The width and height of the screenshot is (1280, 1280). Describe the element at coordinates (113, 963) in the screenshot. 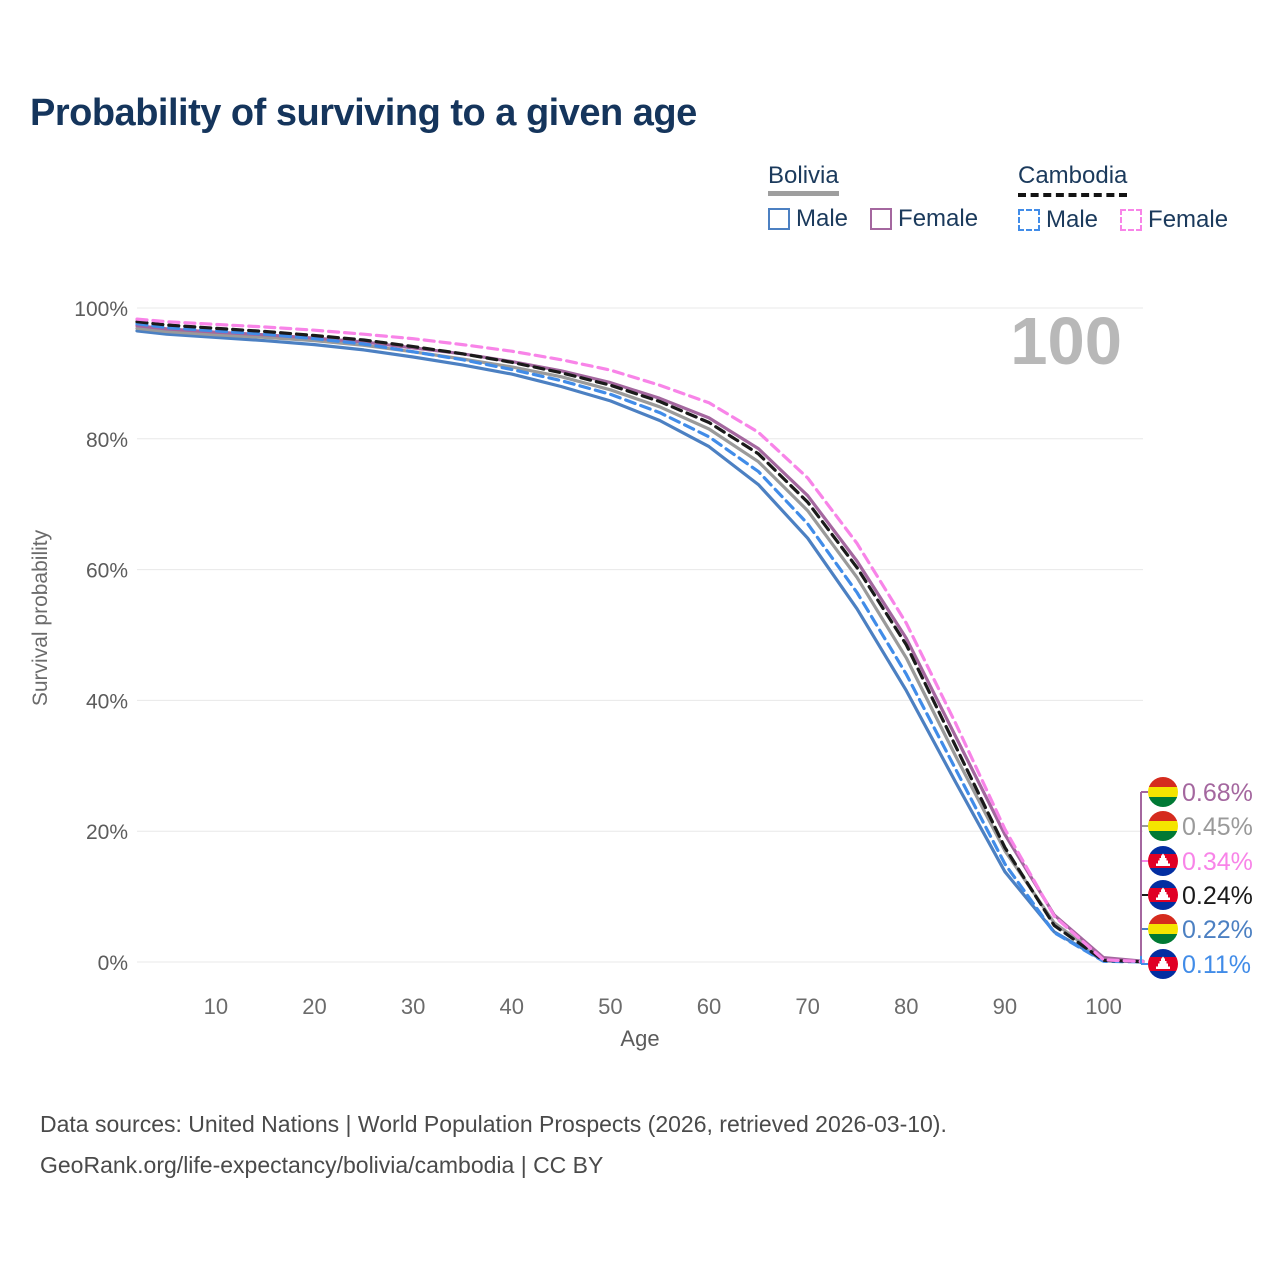

I see `y-tick-label: 0%` at that location.